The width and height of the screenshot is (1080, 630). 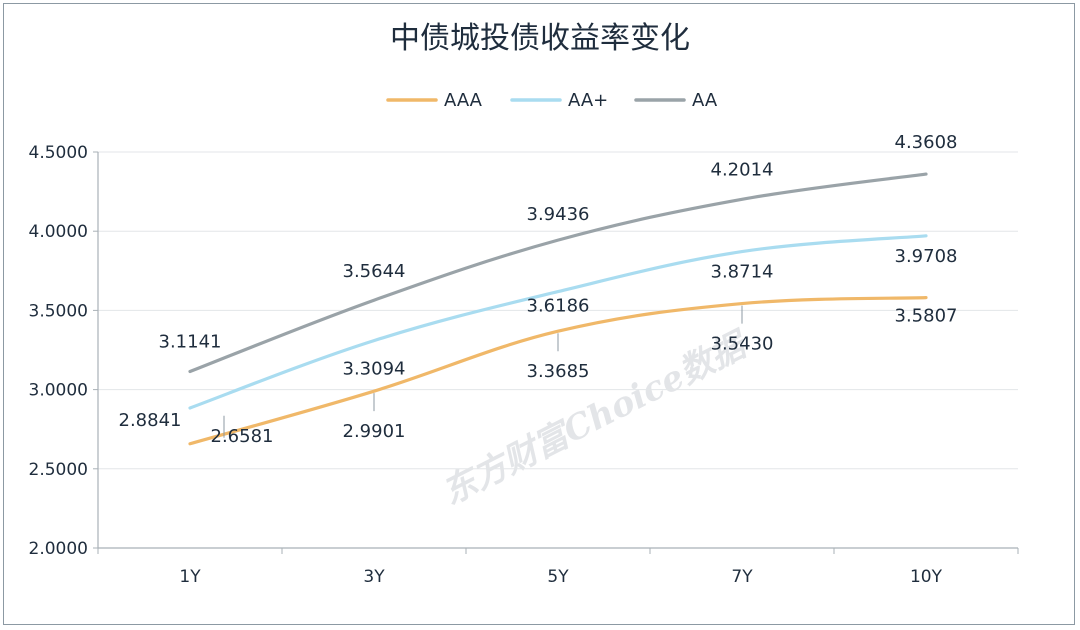 I want to click on data-label: 2.8841, so click(x=150, y=420).